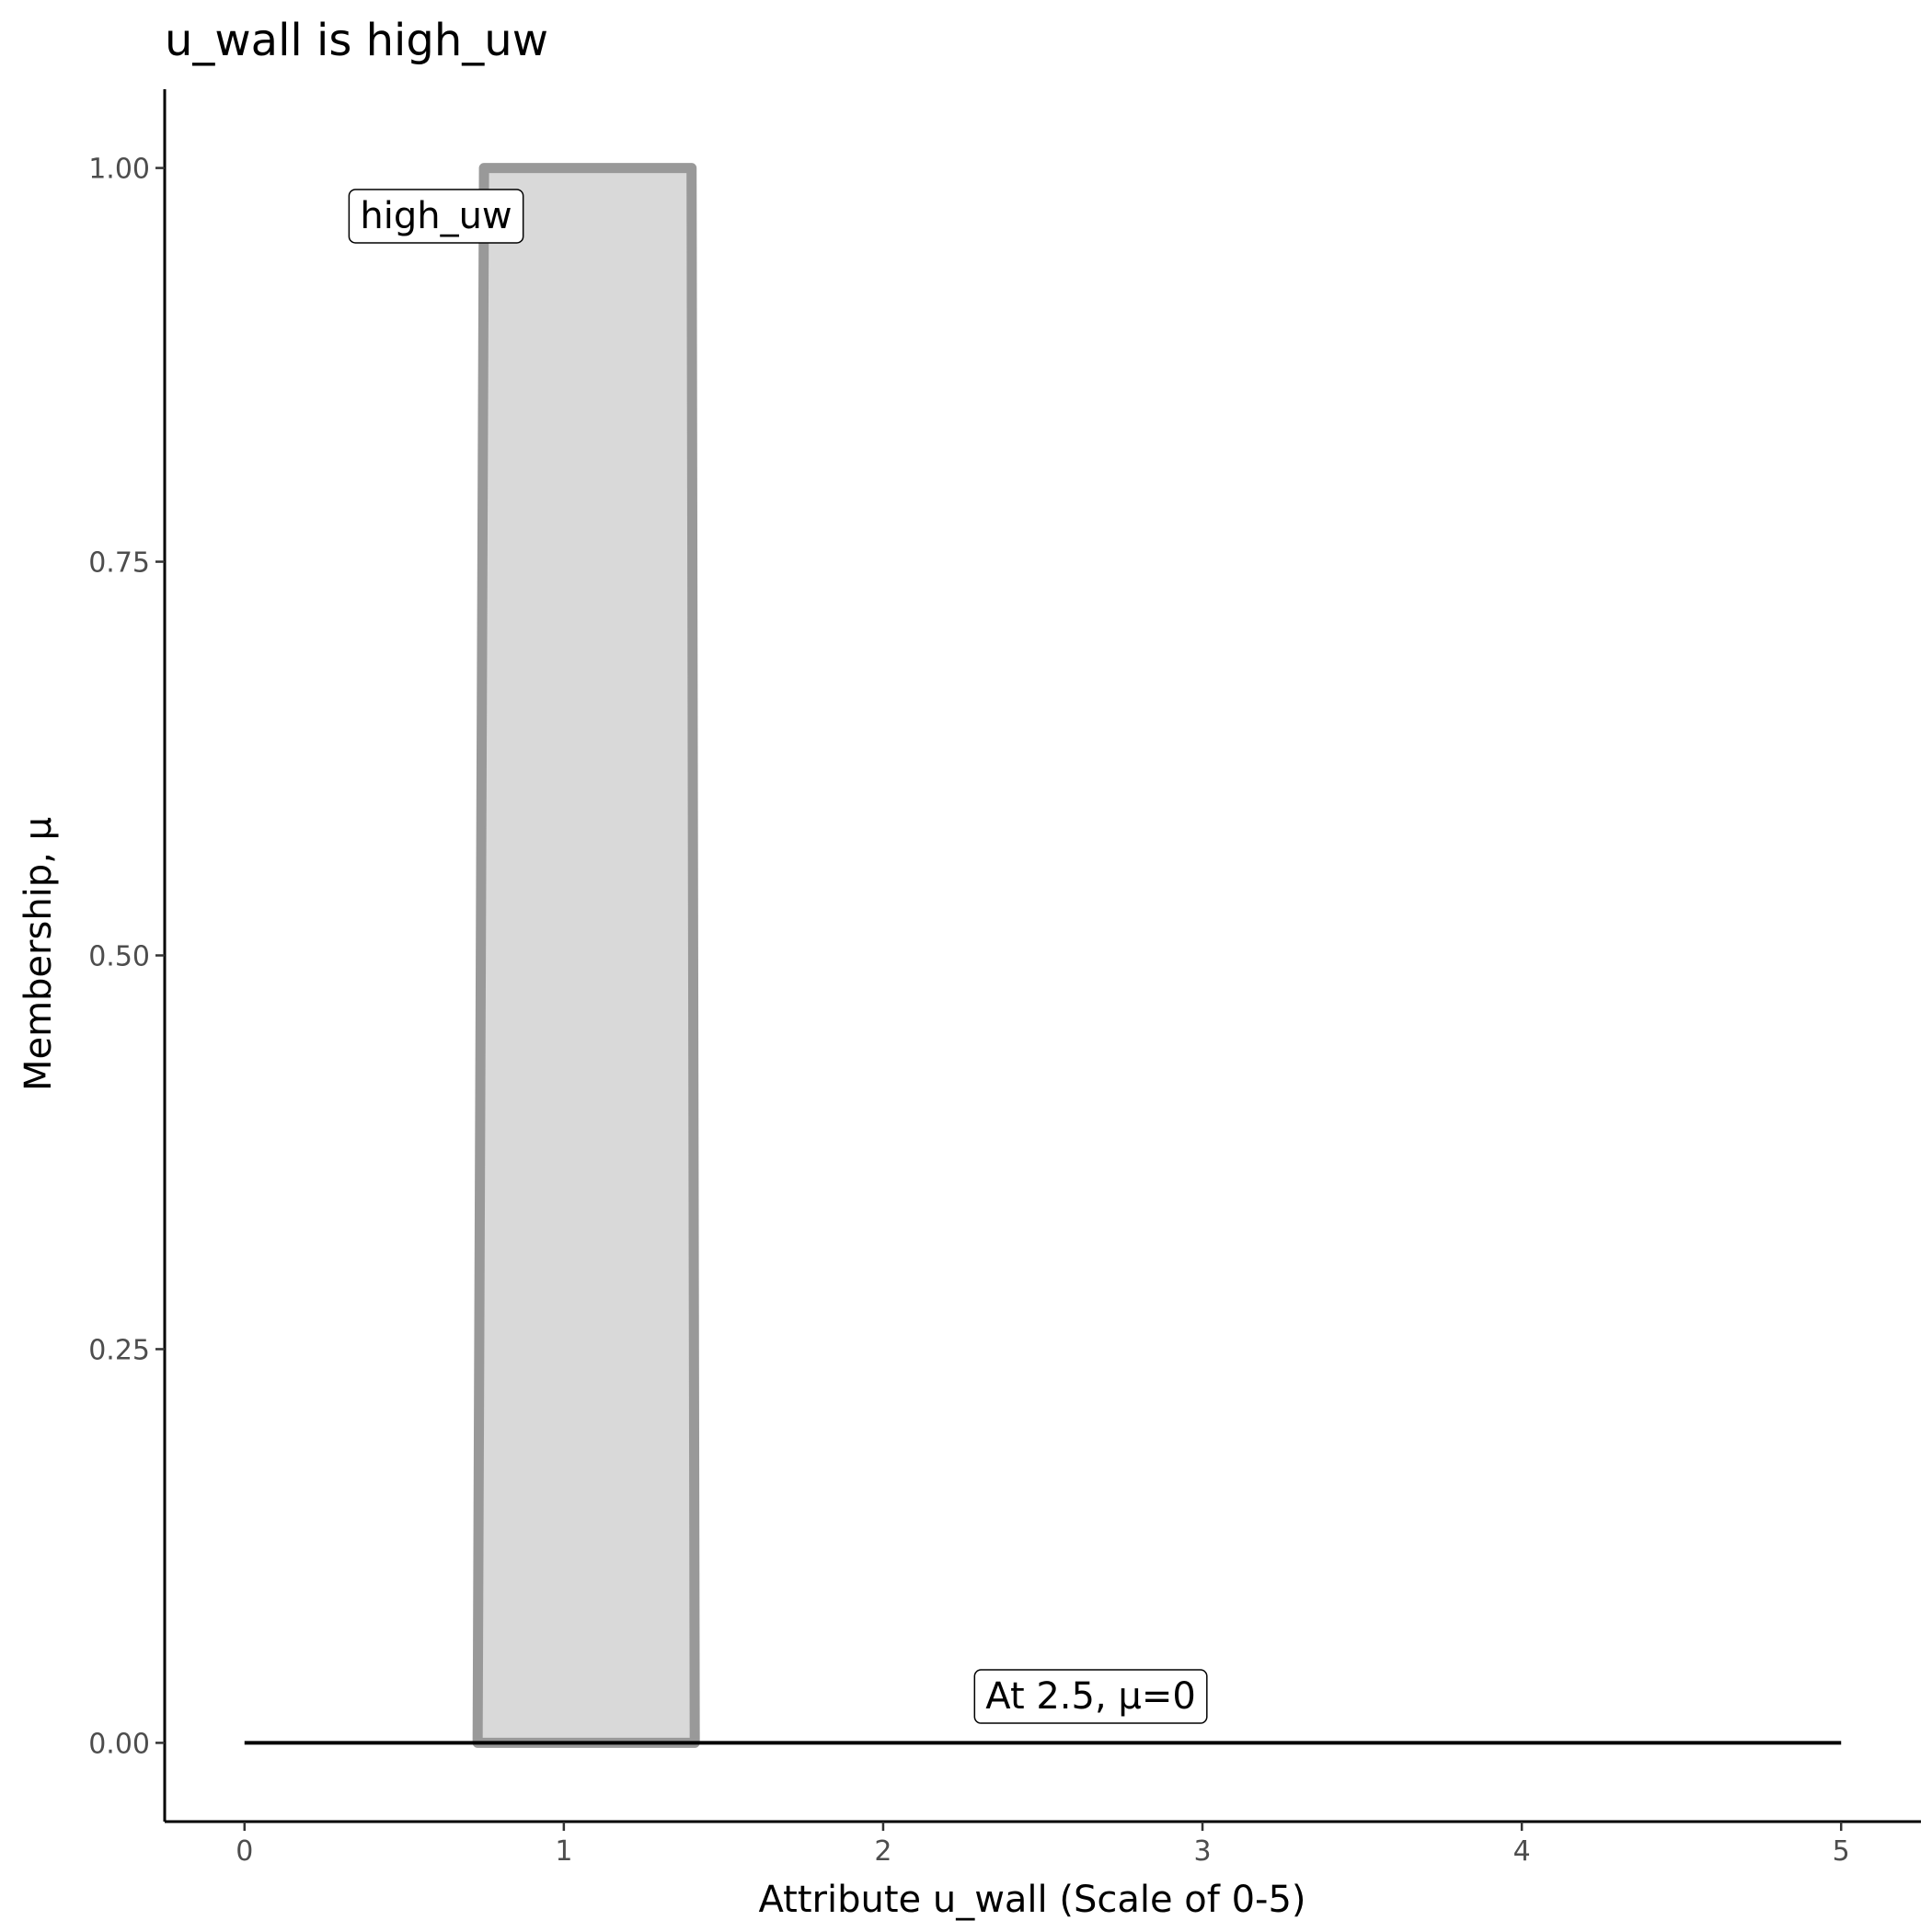 The image size is (1932, 1932). I want to click on x-tick-label: 5, so click(1841, 1851).